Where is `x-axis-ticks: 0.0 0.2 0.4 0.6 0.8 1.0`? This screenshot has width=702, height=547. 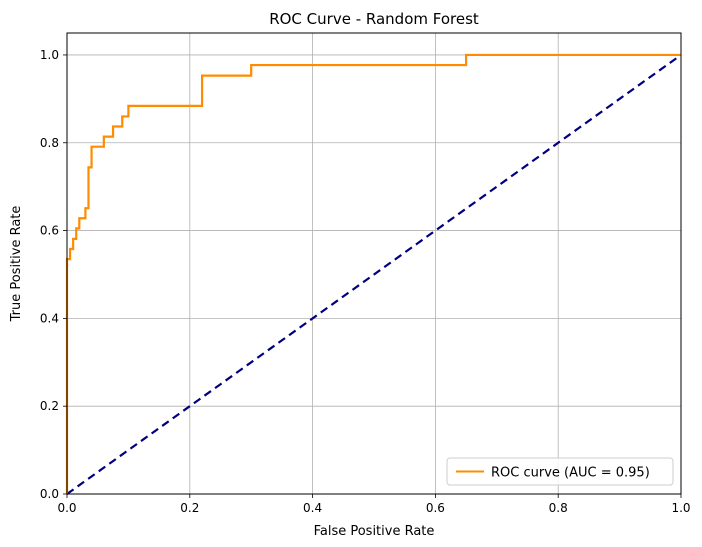 x-axis-ticks: 0.0 0.2 0.4 0.6 0.8 1.0 is located at coordinates (374, 504).